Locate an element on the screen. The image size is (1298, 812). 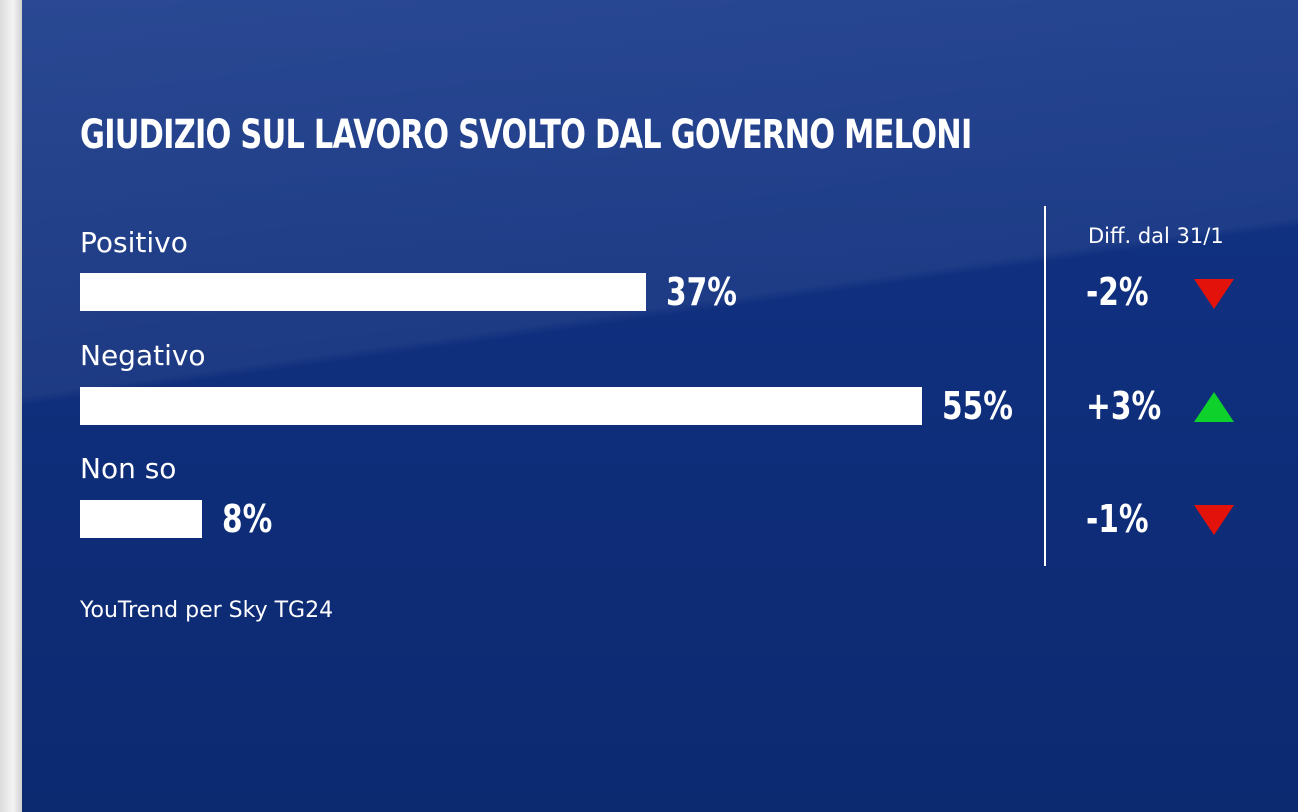
bar-non-so is located at coordinates (141, 519).